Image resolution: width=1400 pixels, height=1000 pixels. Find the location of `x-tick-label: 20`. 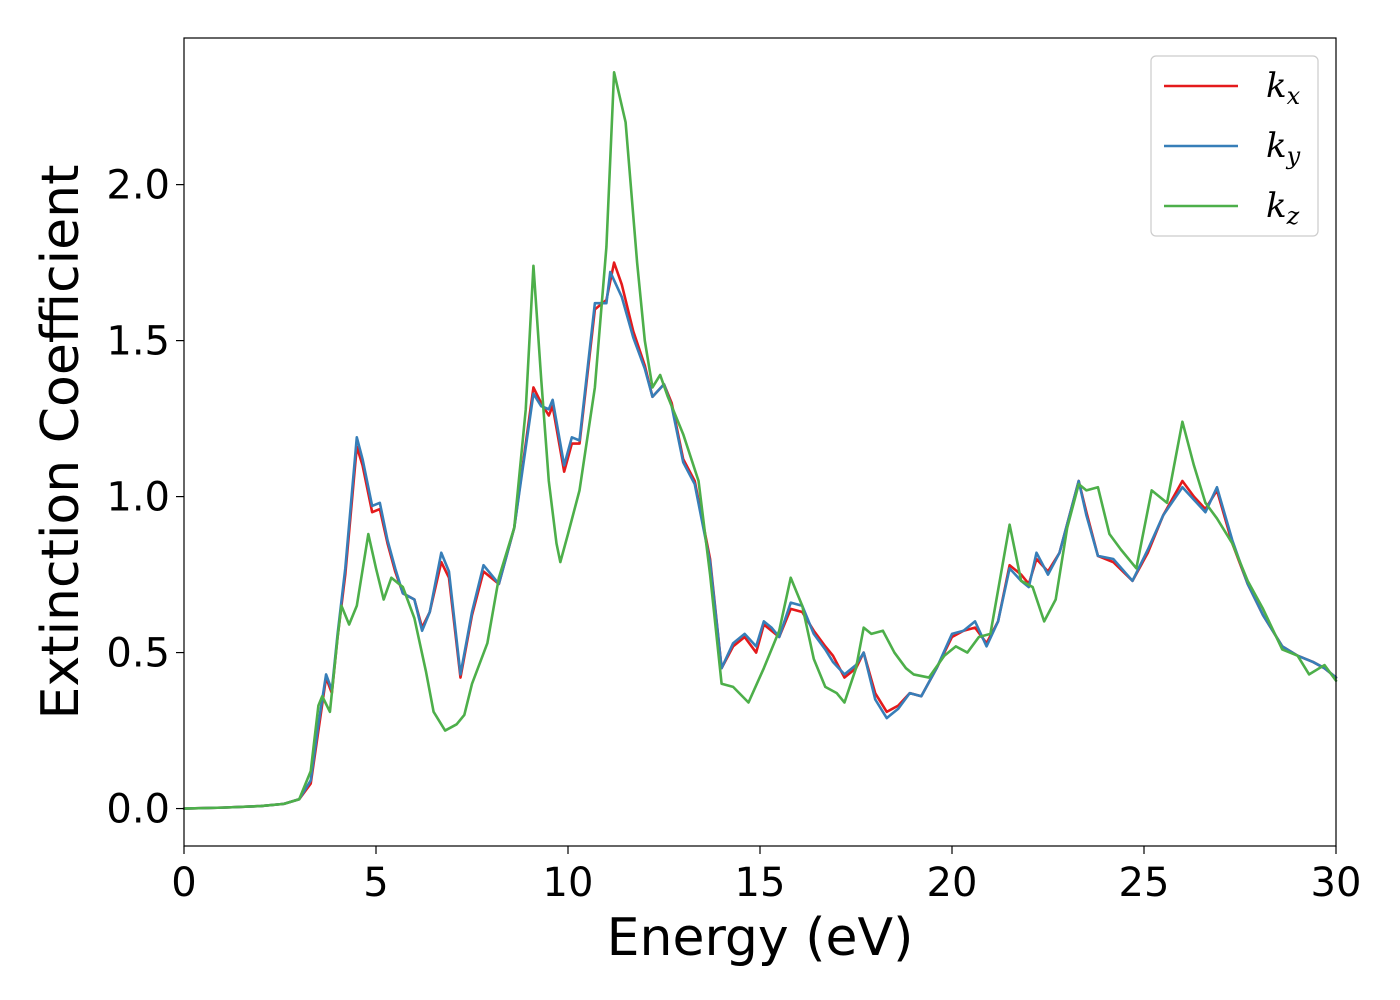

x-tick-label: 20 is located at coordinates (952, 883).